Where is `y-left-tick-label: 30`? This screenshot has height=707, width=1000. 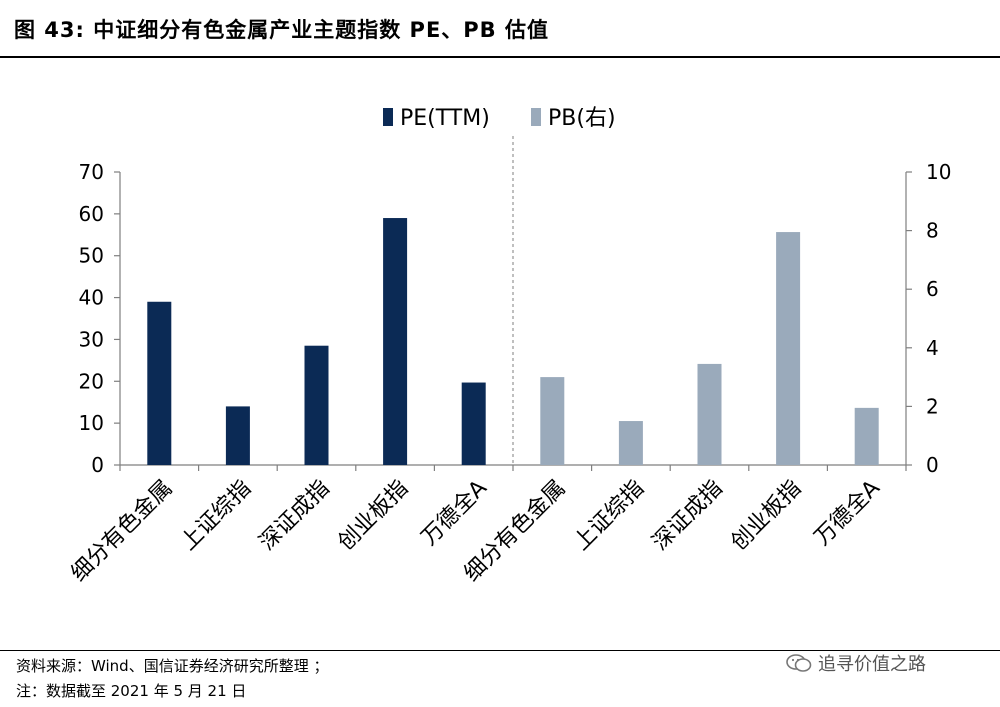 y-left-tick-label: 30 is located at coordinates (91, 339).